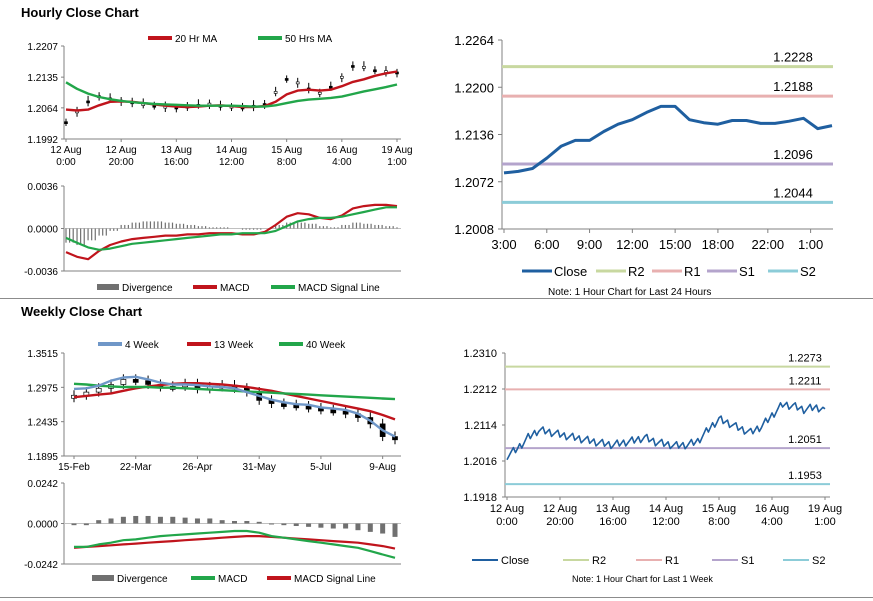  I want to click on weekly-macd-legend-divergence-swatch, so click(103, 578).